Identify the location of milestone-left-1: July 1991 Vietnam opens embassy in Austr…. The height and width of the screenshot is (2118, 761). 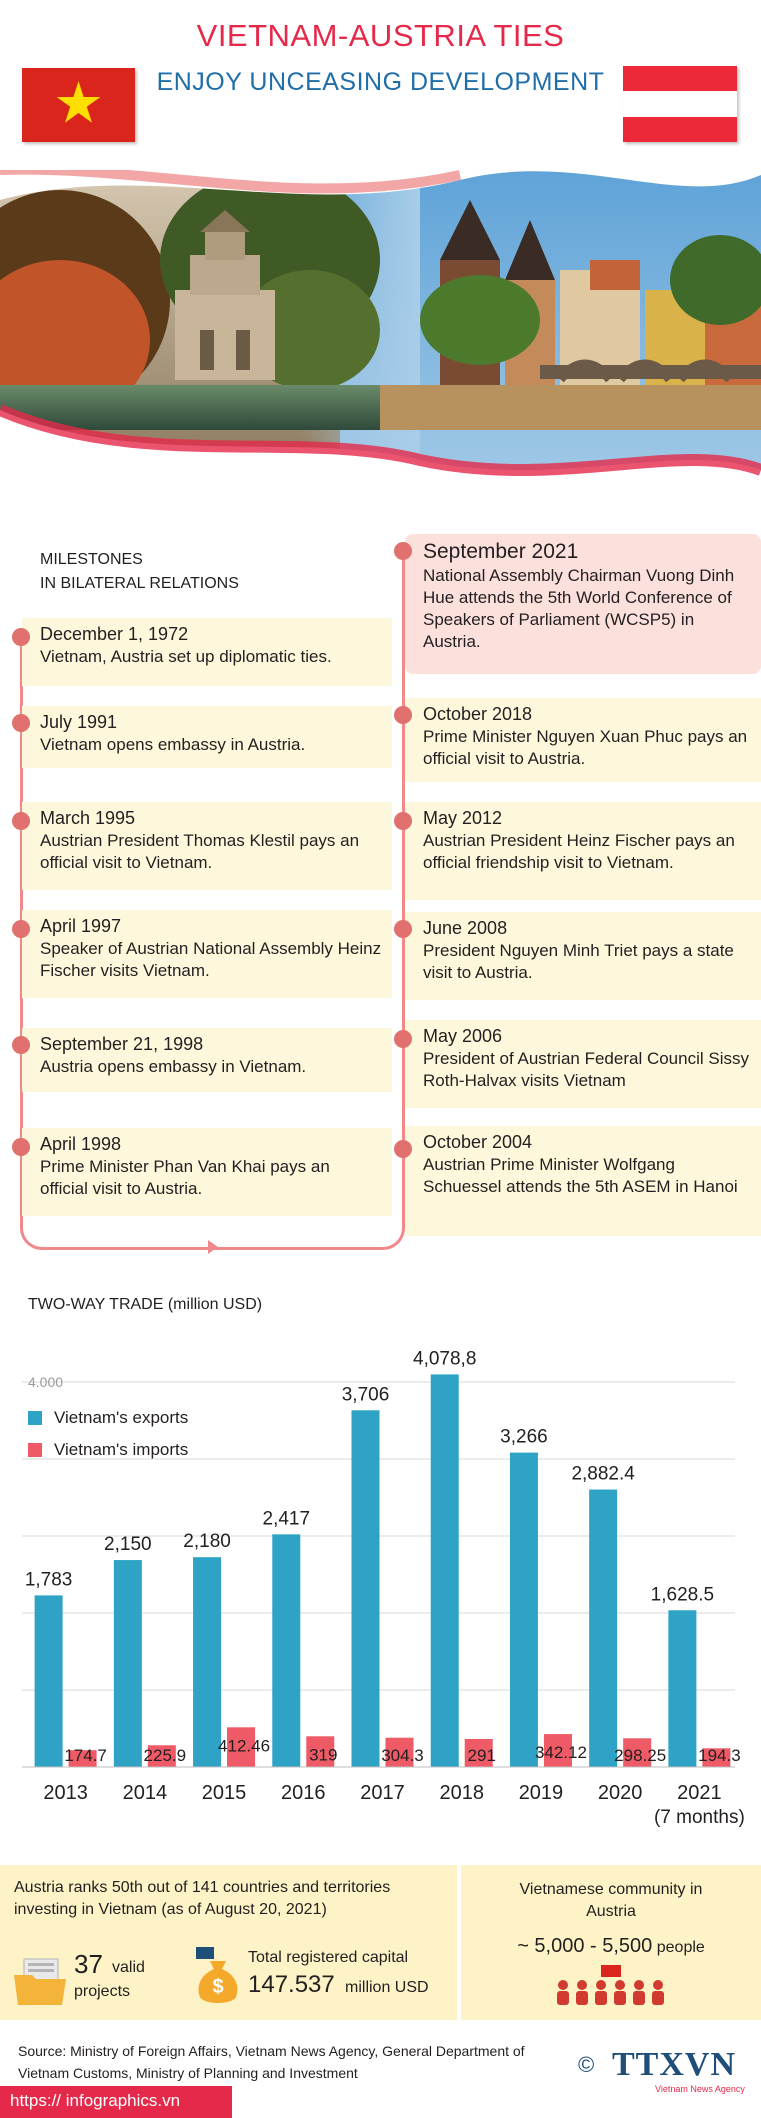
(207, 737).